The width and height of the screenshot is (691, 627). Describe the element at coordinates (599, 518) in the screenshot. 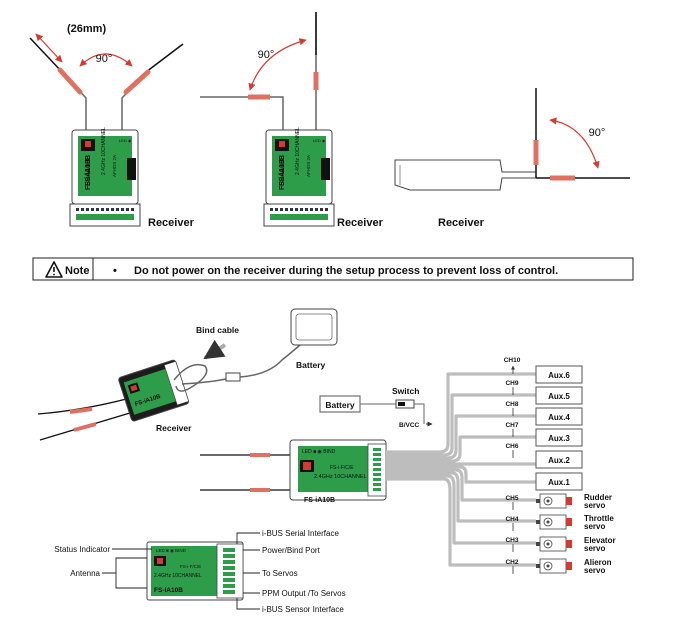

I see `throttle-servo-line1: Throttle` at that location.